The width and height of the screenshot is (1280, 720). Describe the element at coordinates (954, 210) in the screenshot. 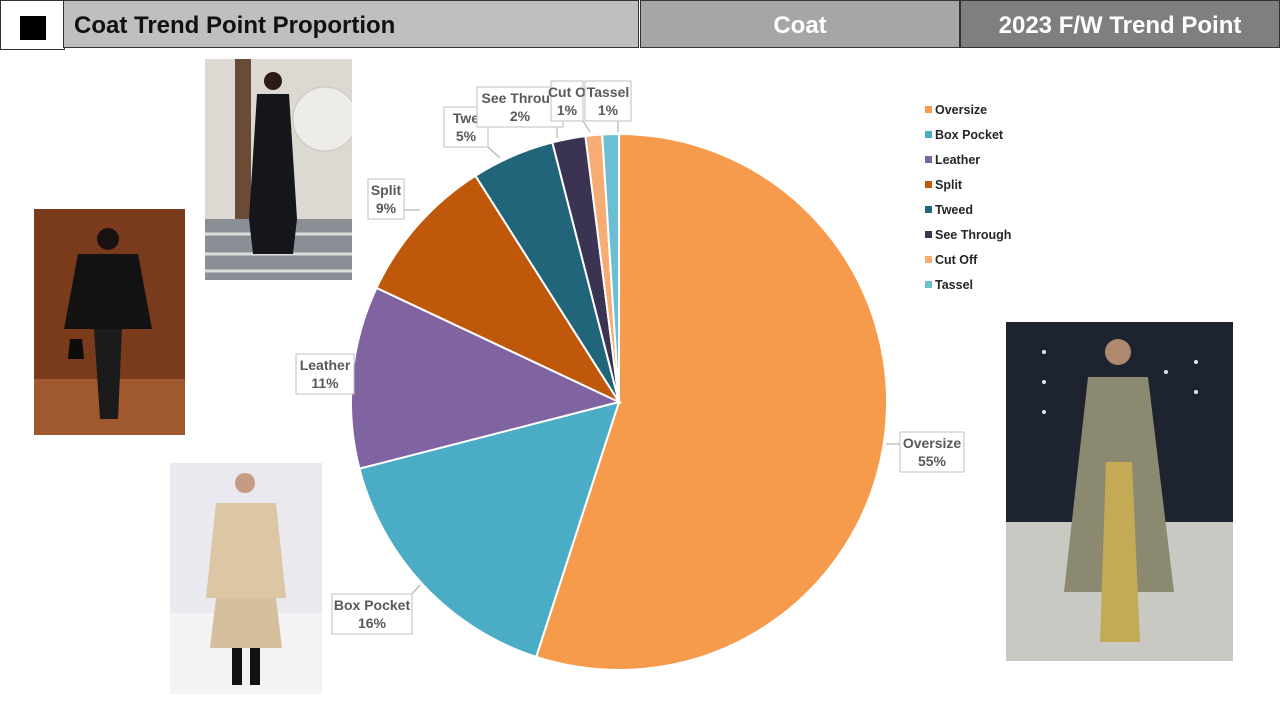

I see `legend-label: Tweed` at that location.